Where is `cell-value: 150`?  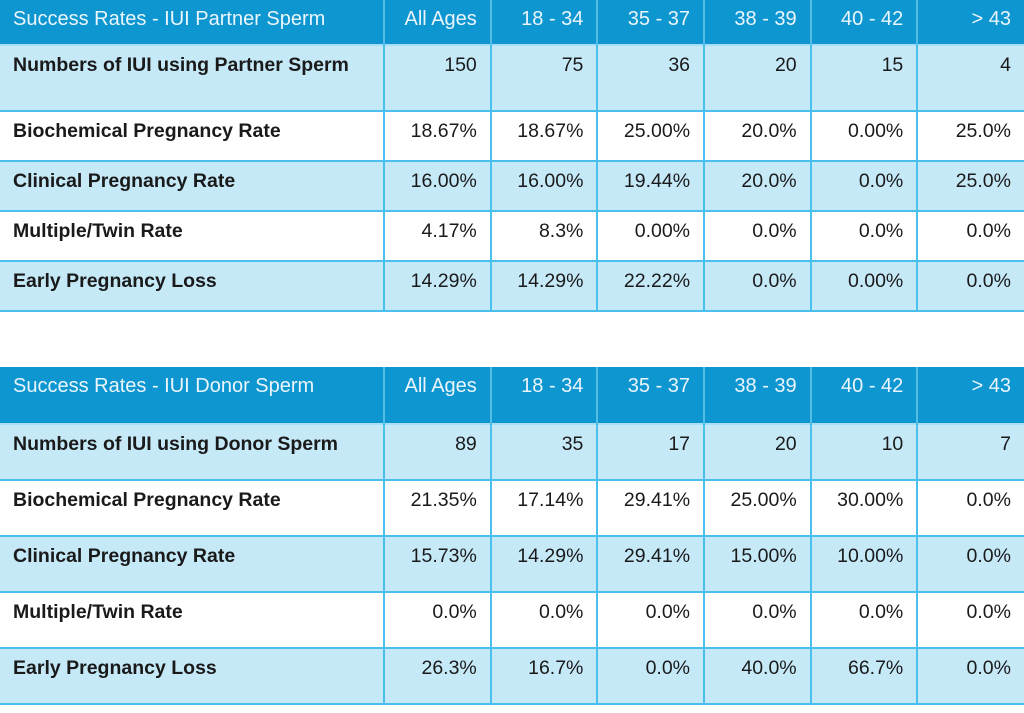
cell-value: 150 is located at coordinates (437, 78).